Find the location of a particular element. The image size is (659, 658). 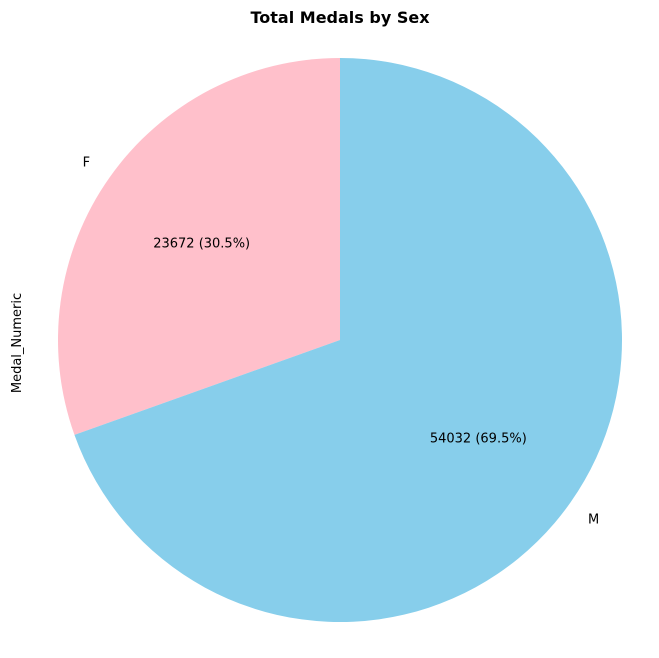

slice-category-label-m: M is located at coordinates (593, 520).